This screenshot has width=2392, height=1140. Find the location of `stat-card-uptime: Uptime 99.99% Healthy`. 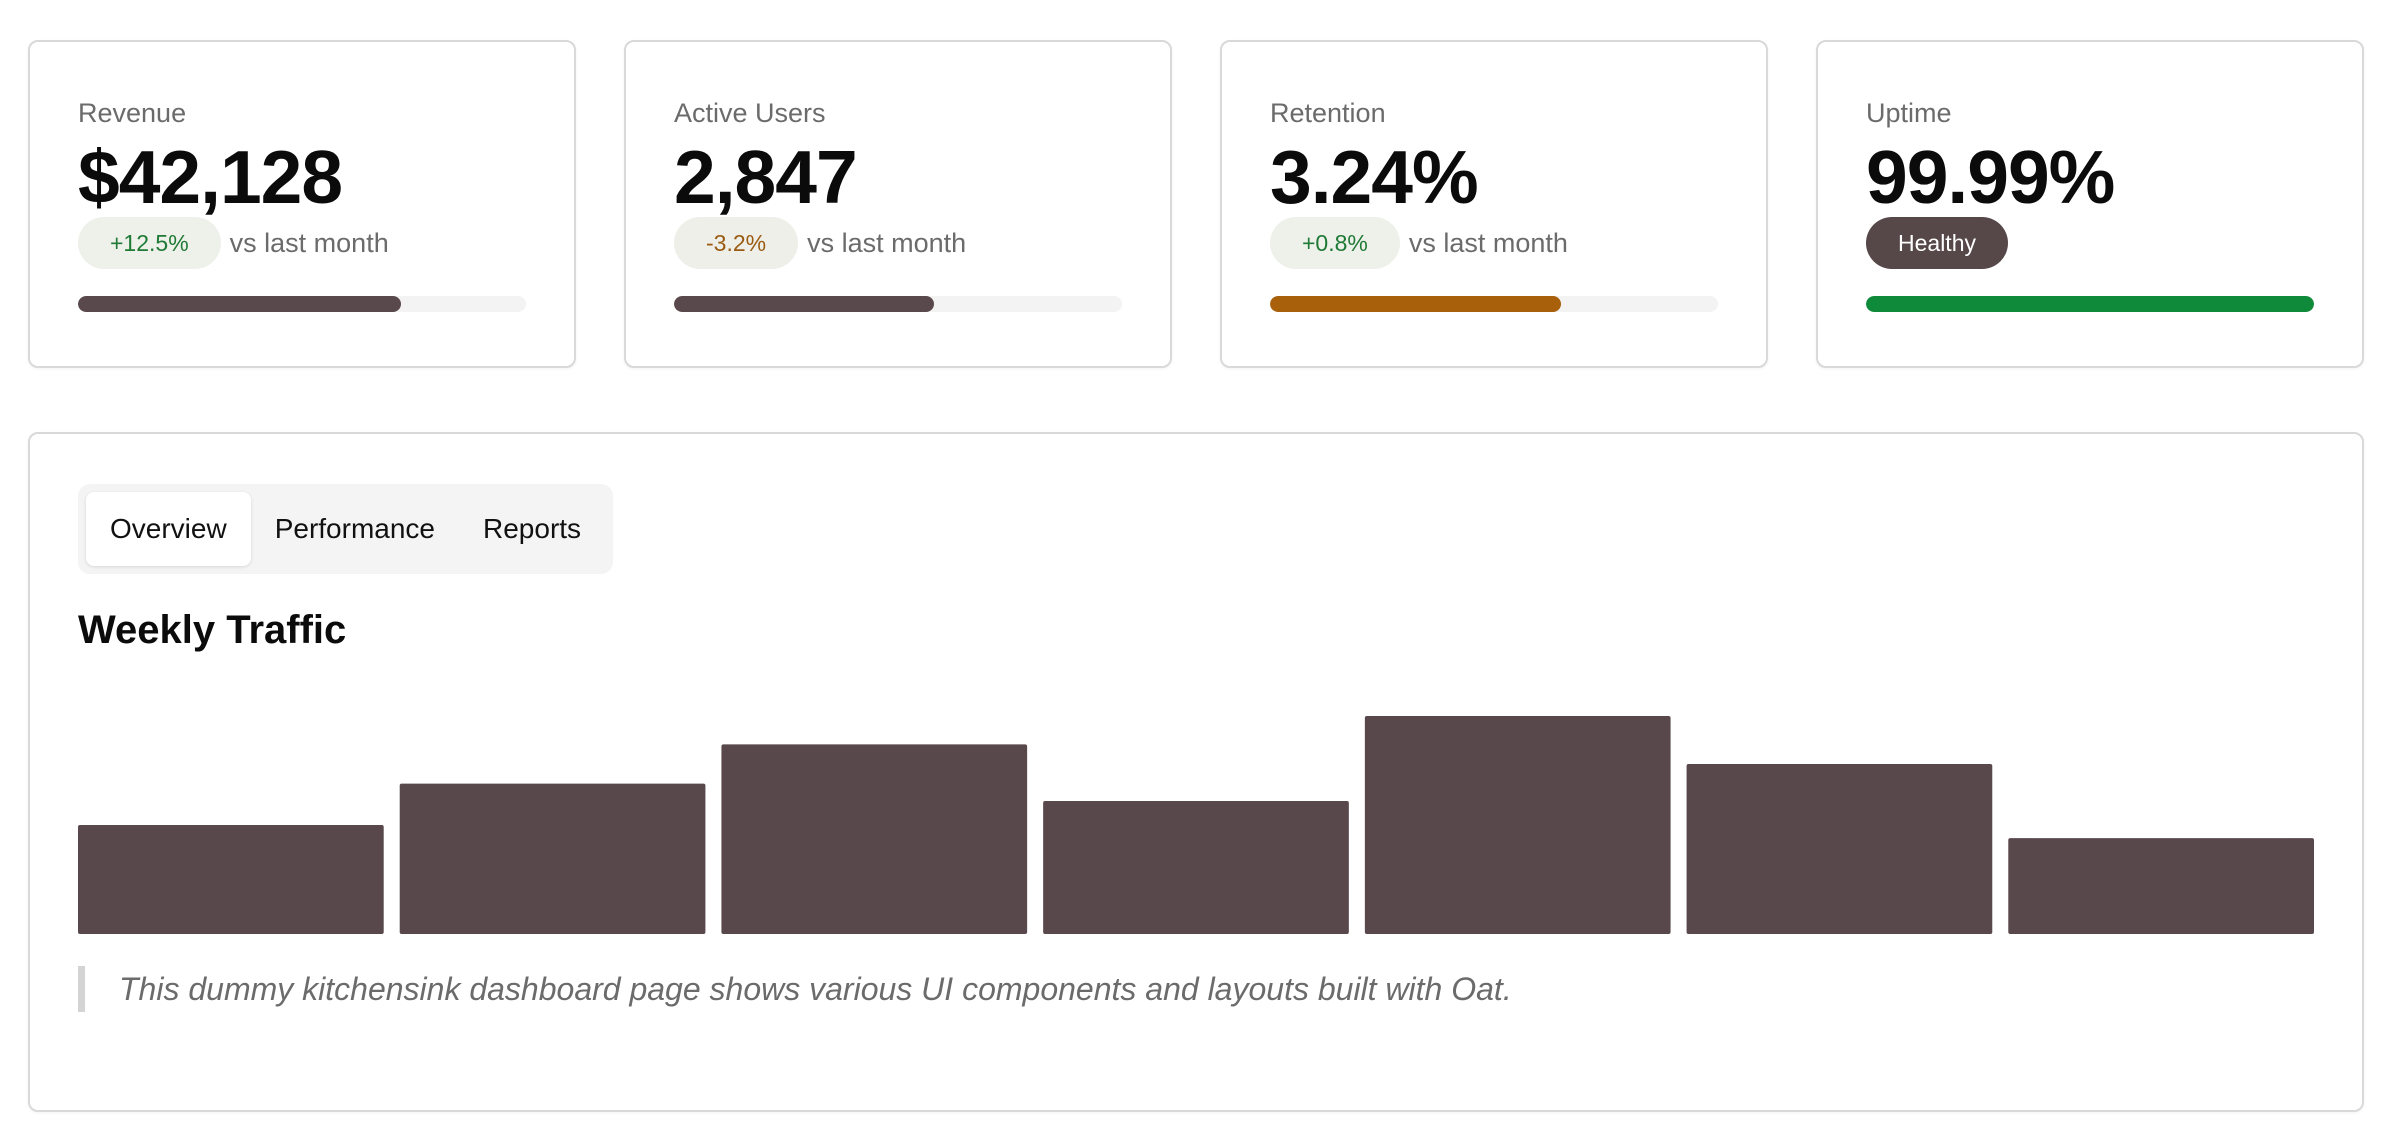

stat-card-uptime: Uptime 99.99% Healthy is located at coordinates (2090, 204).